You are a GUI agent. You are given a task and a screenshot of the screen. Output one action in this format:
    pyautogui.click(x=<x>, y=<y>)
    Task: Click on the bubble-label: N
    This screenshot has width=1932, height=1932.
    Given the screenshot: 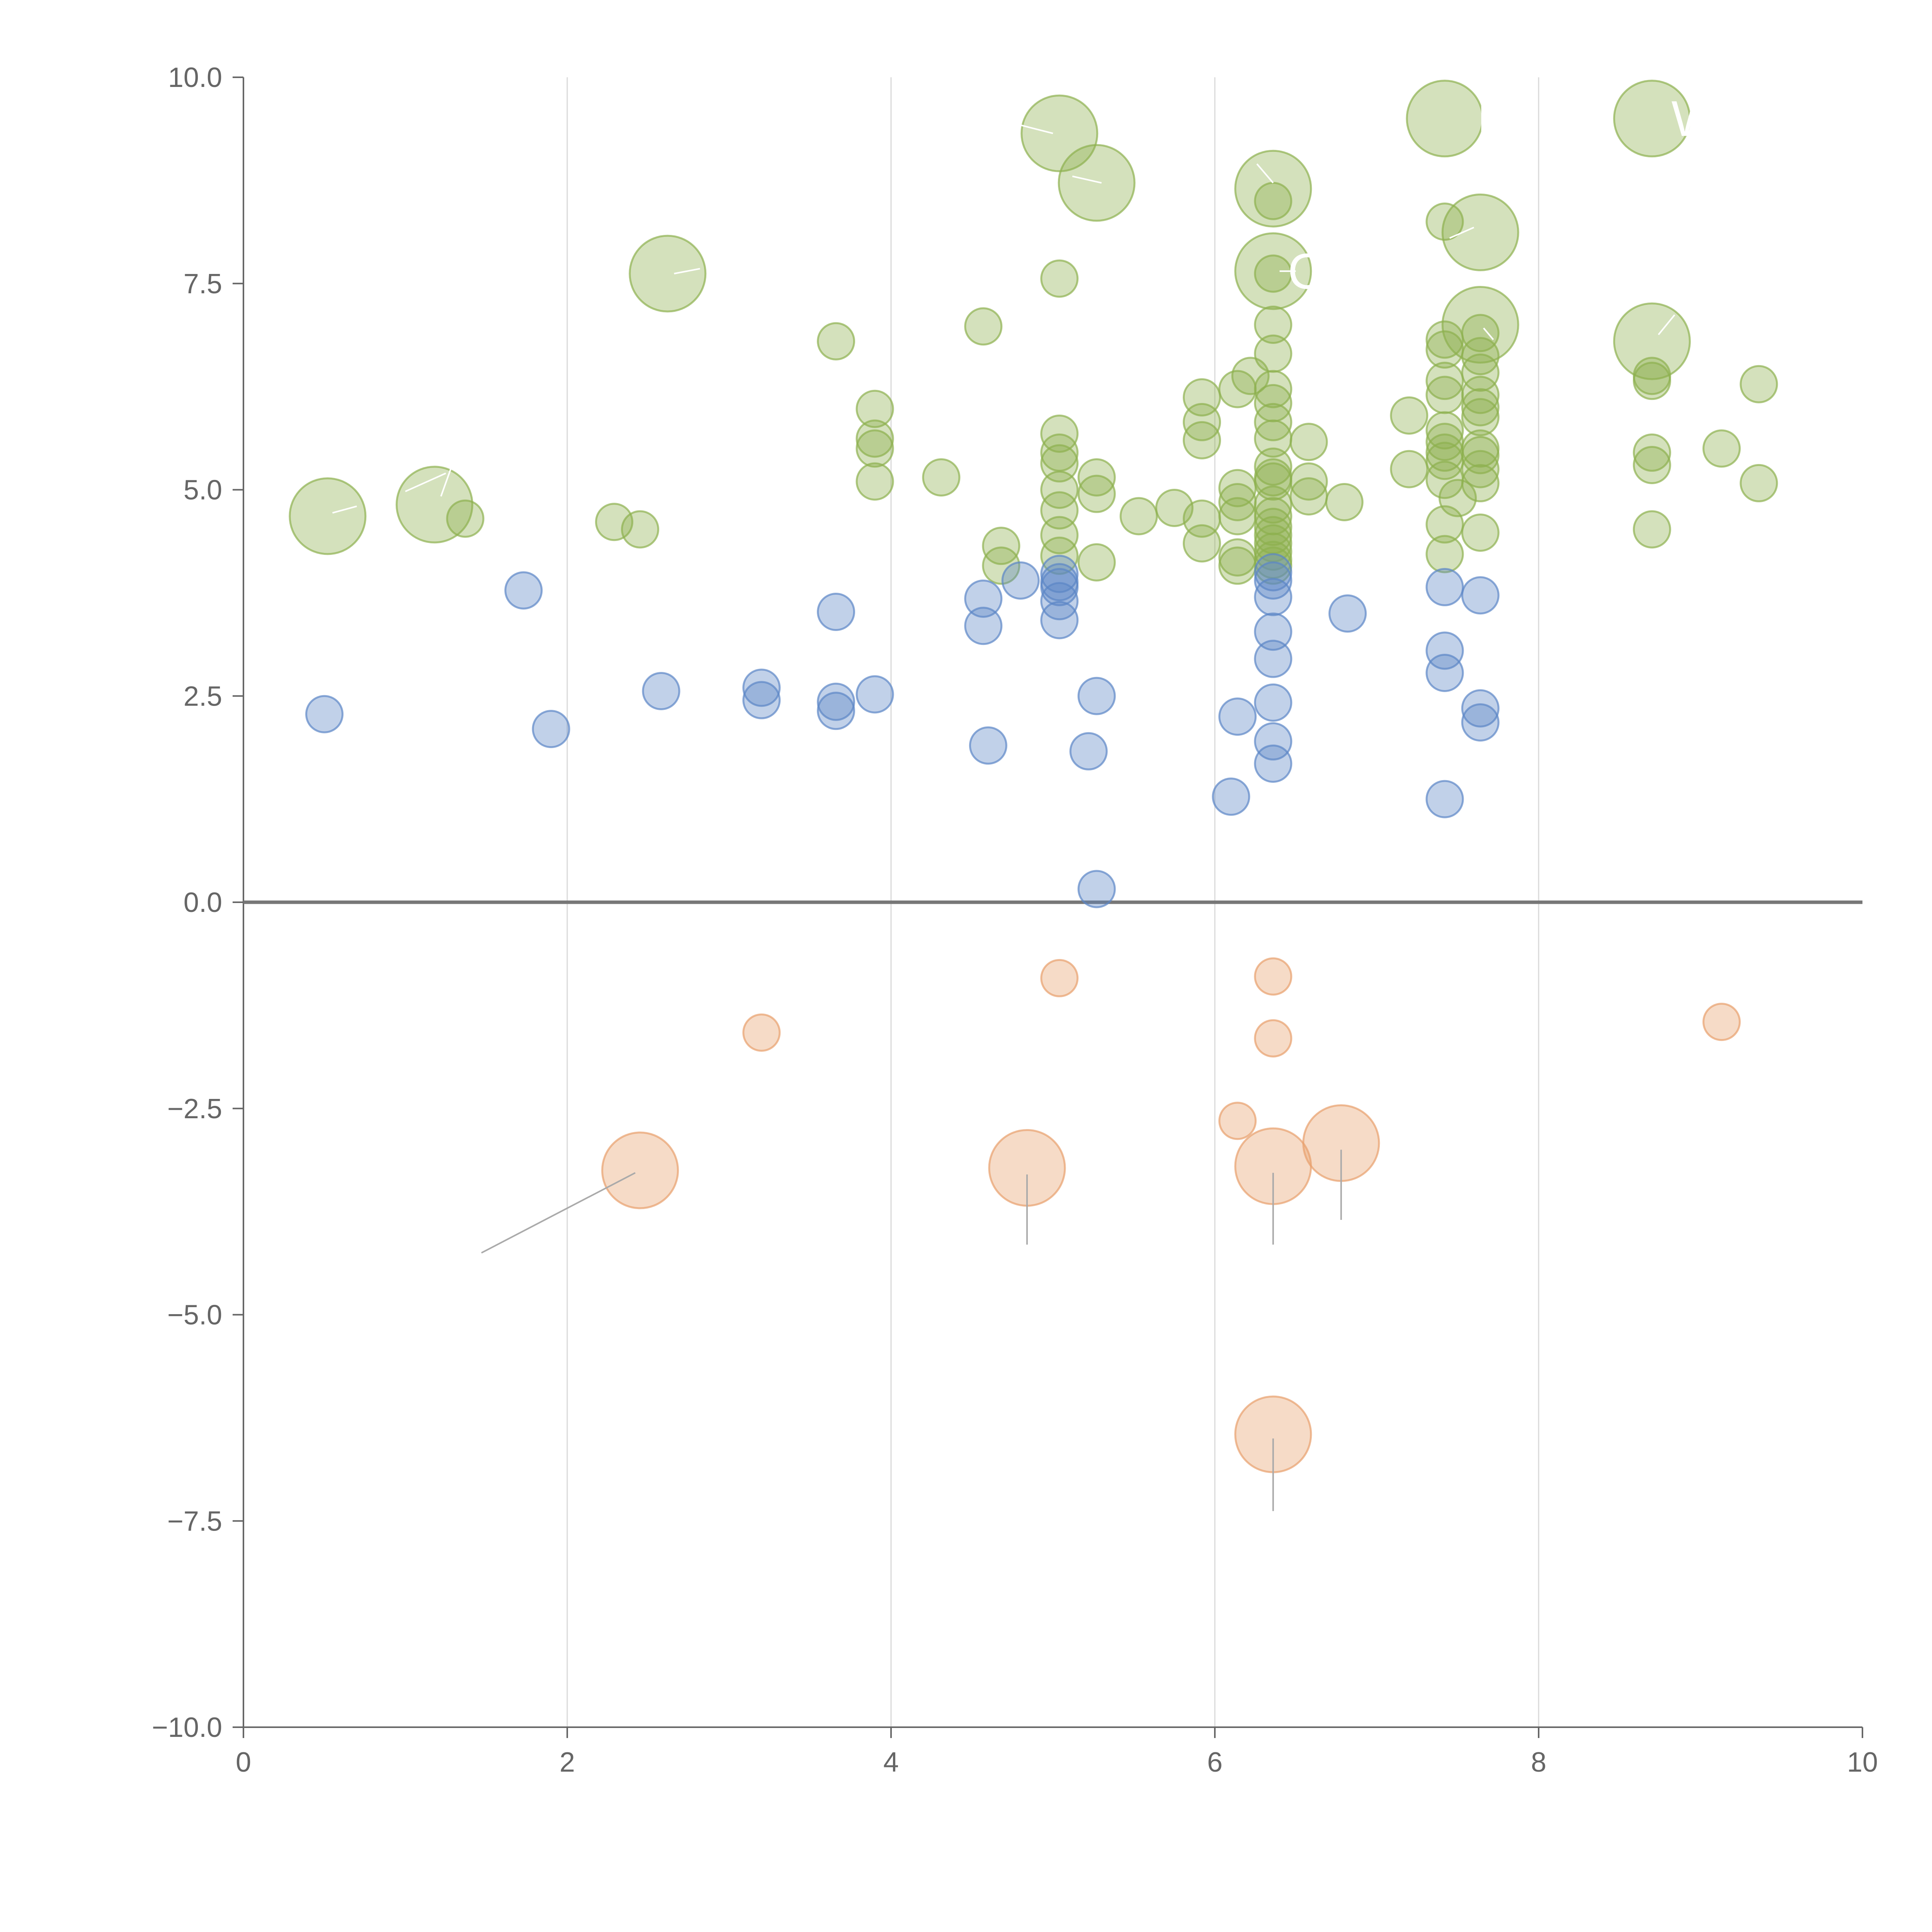 What is the action you would take?
    pyautogui.click(x=1496, y=119)
    